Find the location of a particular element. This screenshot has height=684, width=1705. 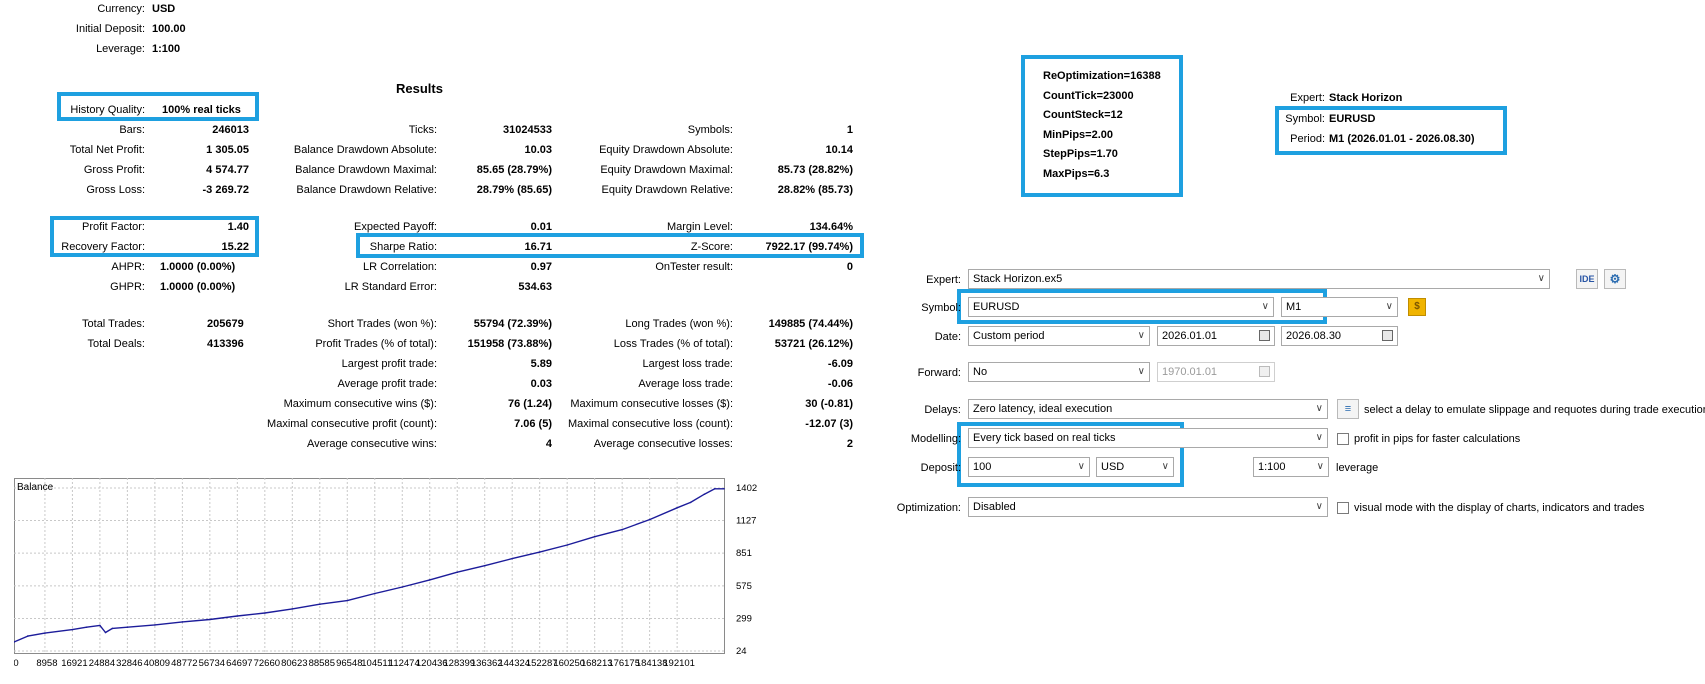

parameter-line: CountSteck=12 is located at coordinates (1083, 115).